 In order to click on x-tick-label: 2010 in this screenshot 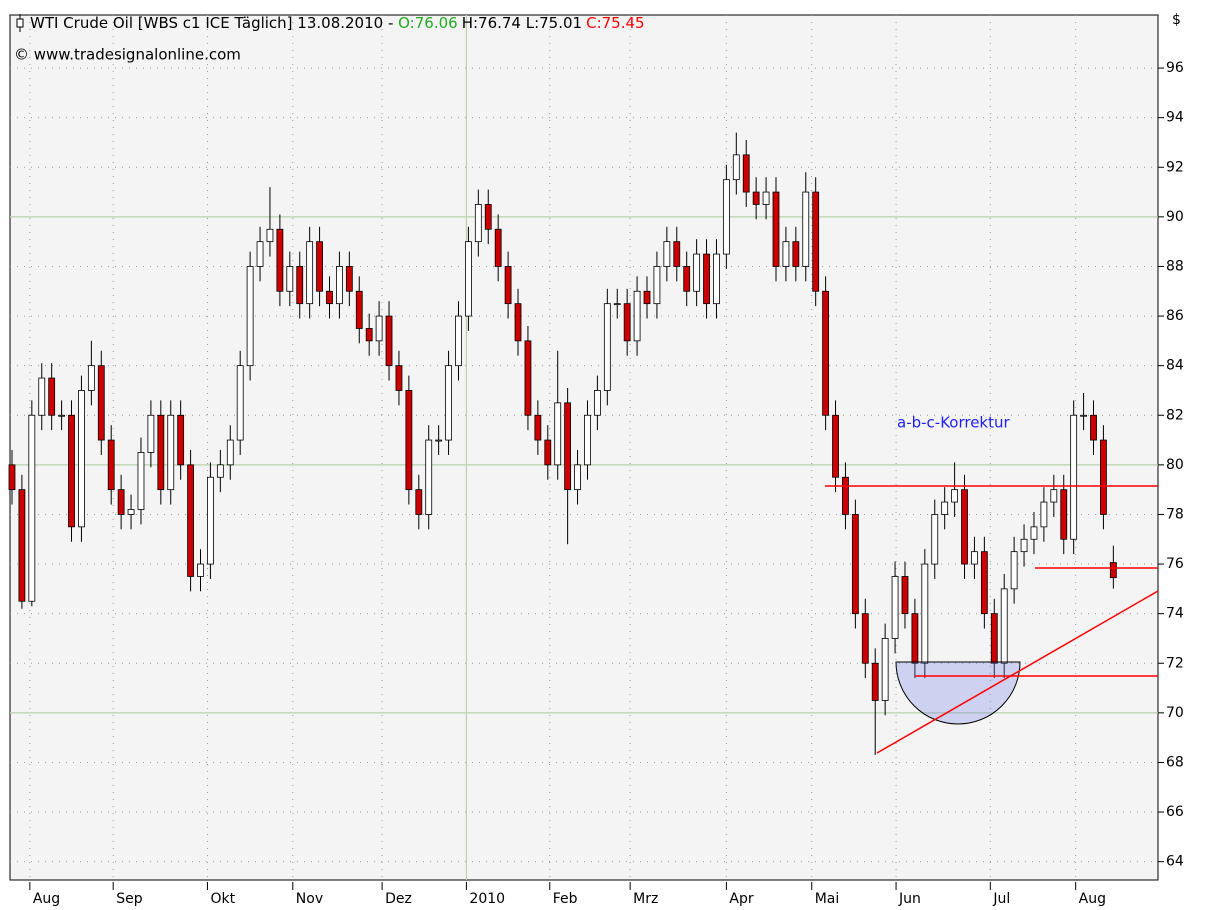, I will do `click(487, 899)`.